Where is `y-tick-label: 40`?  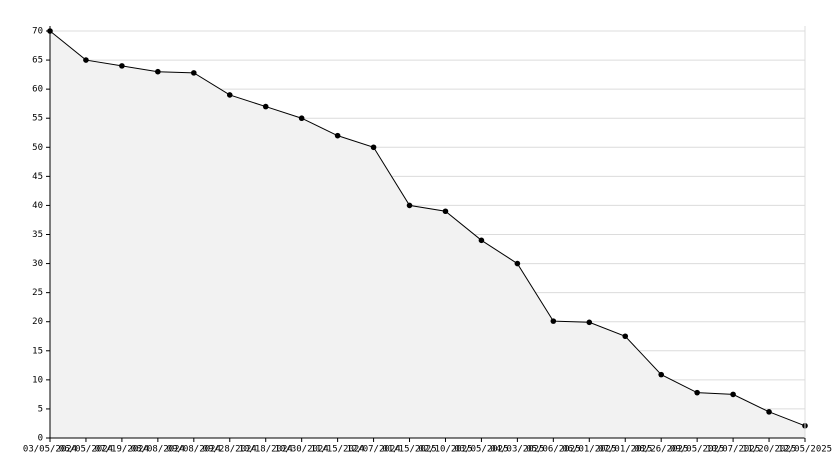 y-tick-label: 40 is located at coordinates (37, 206).